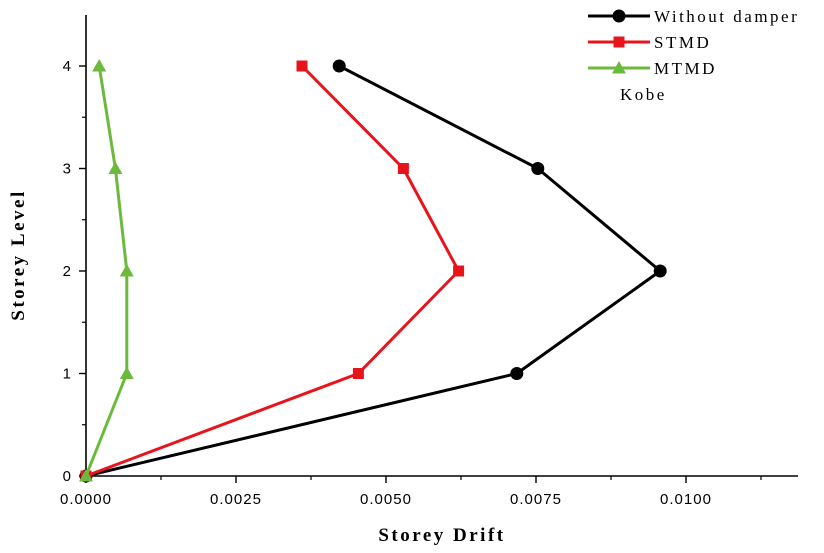 Image resolution: width=824 pixels, height=553 pixels. What do you see at coordinates (643, 94) in the screenshot?
I see `legend-note: Kobe` at bounding box center [643, 94].